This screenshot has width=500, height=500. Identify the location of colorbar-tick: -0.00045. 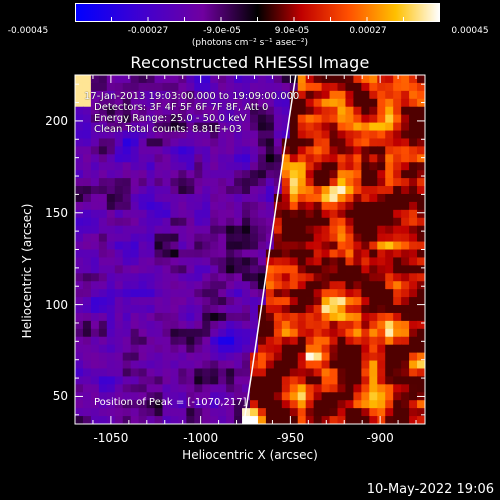
(28, 31).